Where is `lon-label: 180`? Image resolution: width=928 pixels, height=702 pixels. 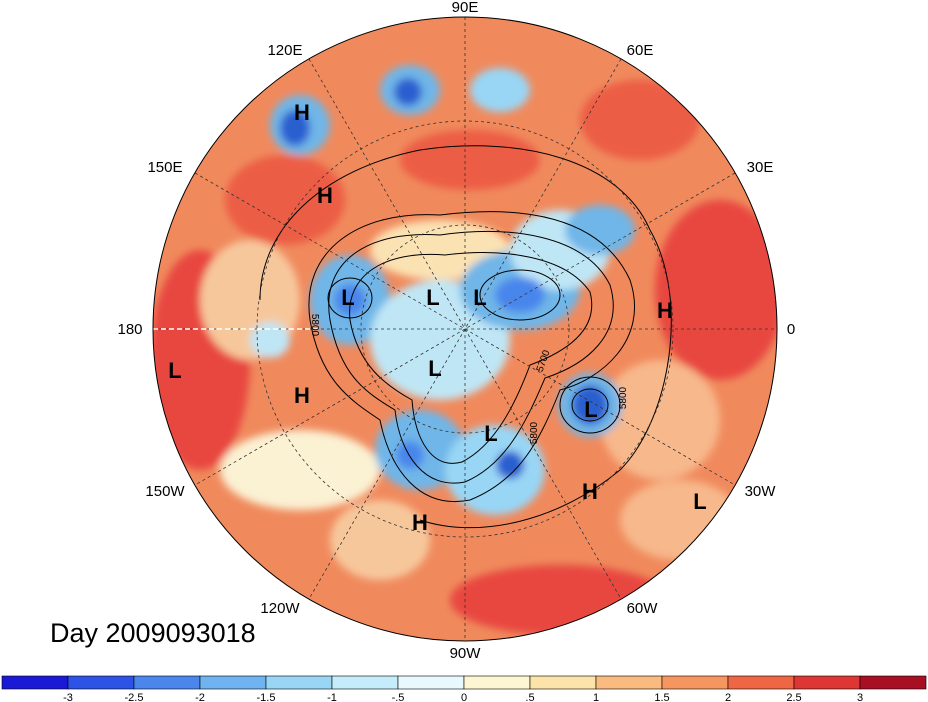 lon-label: 180 is located at coordinates (129, 329).